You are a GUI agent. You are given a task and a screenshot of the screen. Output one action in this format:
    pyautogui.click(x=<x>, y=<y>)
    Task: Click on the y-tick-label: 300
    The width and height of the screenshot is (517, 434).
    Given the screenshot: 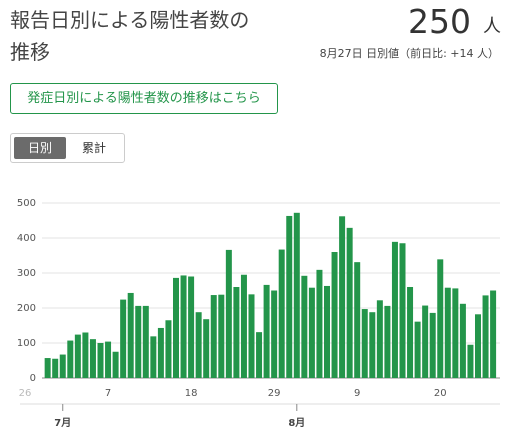 What is the action you would take?
    pyautogui.click(x=26, y=273)
    